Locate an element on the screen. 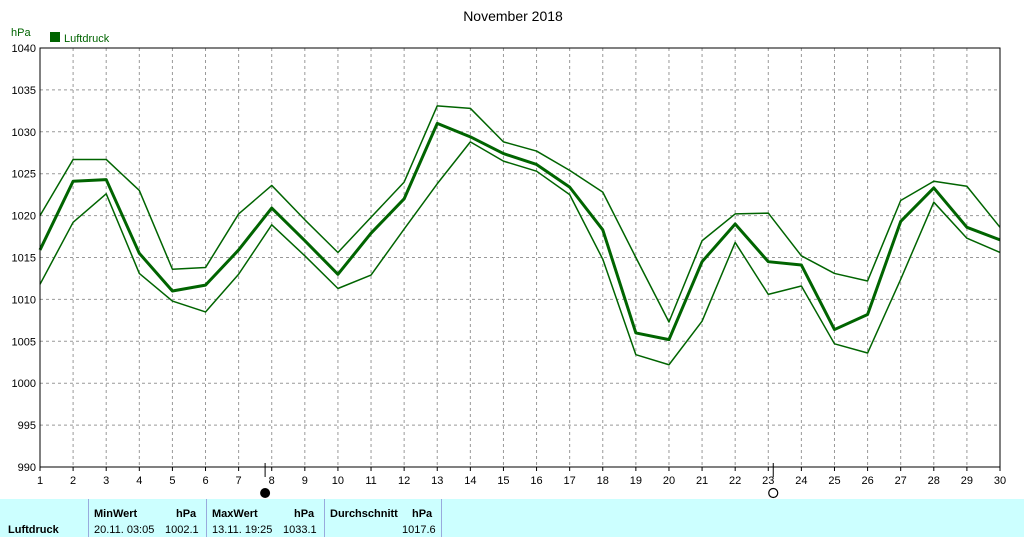 The image size is (1024, 537). x-tick-label: 30 is located at coordinates (1000, 481).